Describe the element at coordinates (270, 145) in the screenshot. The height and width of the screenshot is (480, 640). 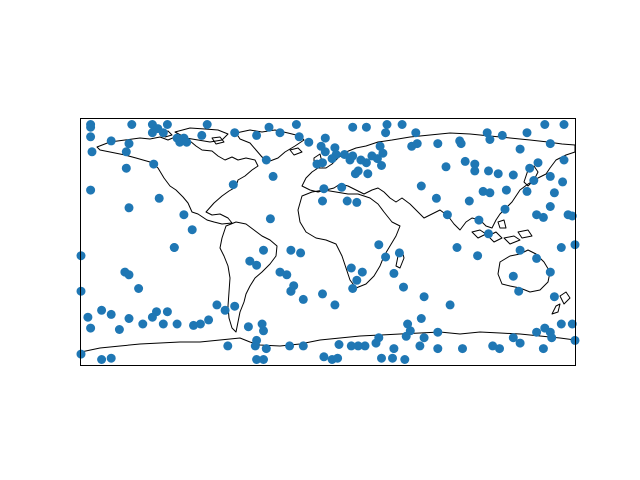
I see `greenland-coastline` at that location.